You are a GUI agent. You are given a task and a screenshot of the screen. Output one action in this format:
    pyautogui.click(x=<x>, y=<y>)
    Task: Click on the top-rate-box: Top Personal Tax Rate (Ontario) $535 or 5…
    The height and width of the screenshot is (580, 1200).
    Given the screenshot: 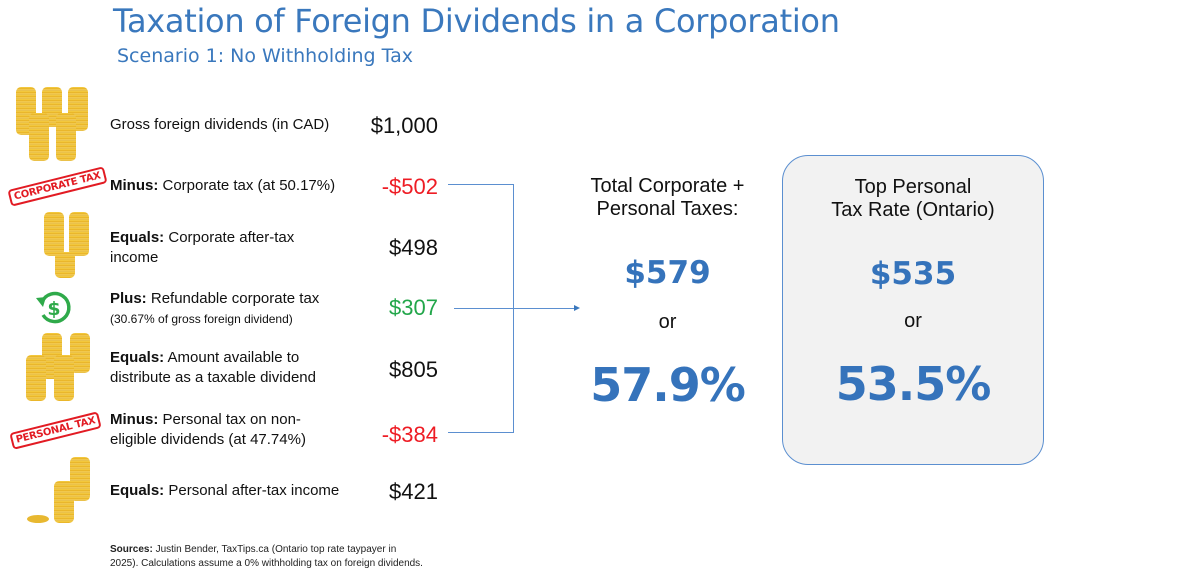 What is the action you would take?
    pyautogui.click(x=913, y=310)
    